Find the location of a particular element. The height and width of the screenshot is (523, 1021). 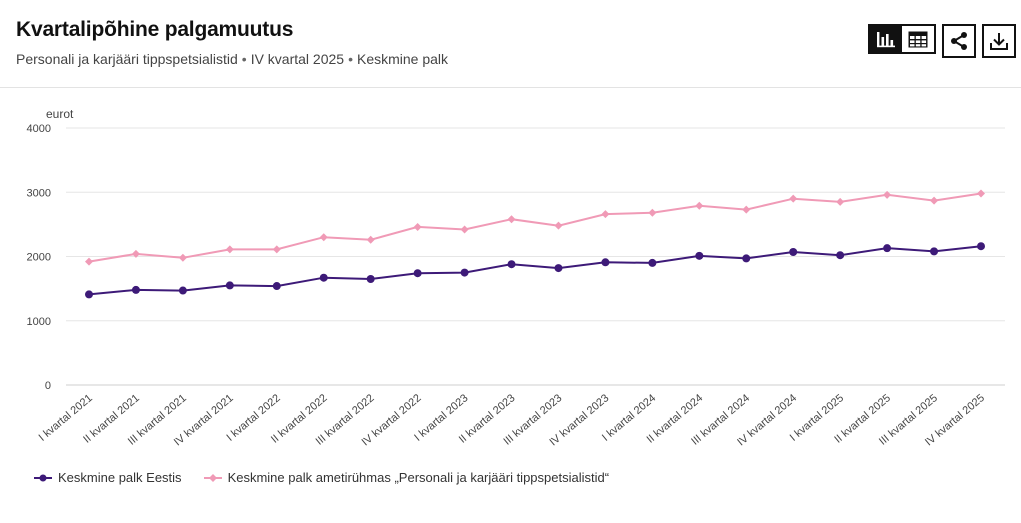

y-tick-label: 2000 is located at coordinates (39, 258).